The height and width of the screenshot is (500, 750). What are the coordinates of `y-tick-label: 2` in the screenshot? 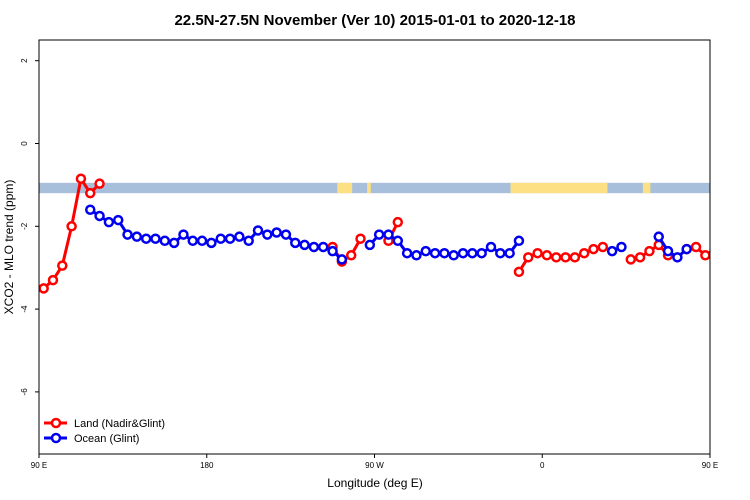 It's located at (24, 60).